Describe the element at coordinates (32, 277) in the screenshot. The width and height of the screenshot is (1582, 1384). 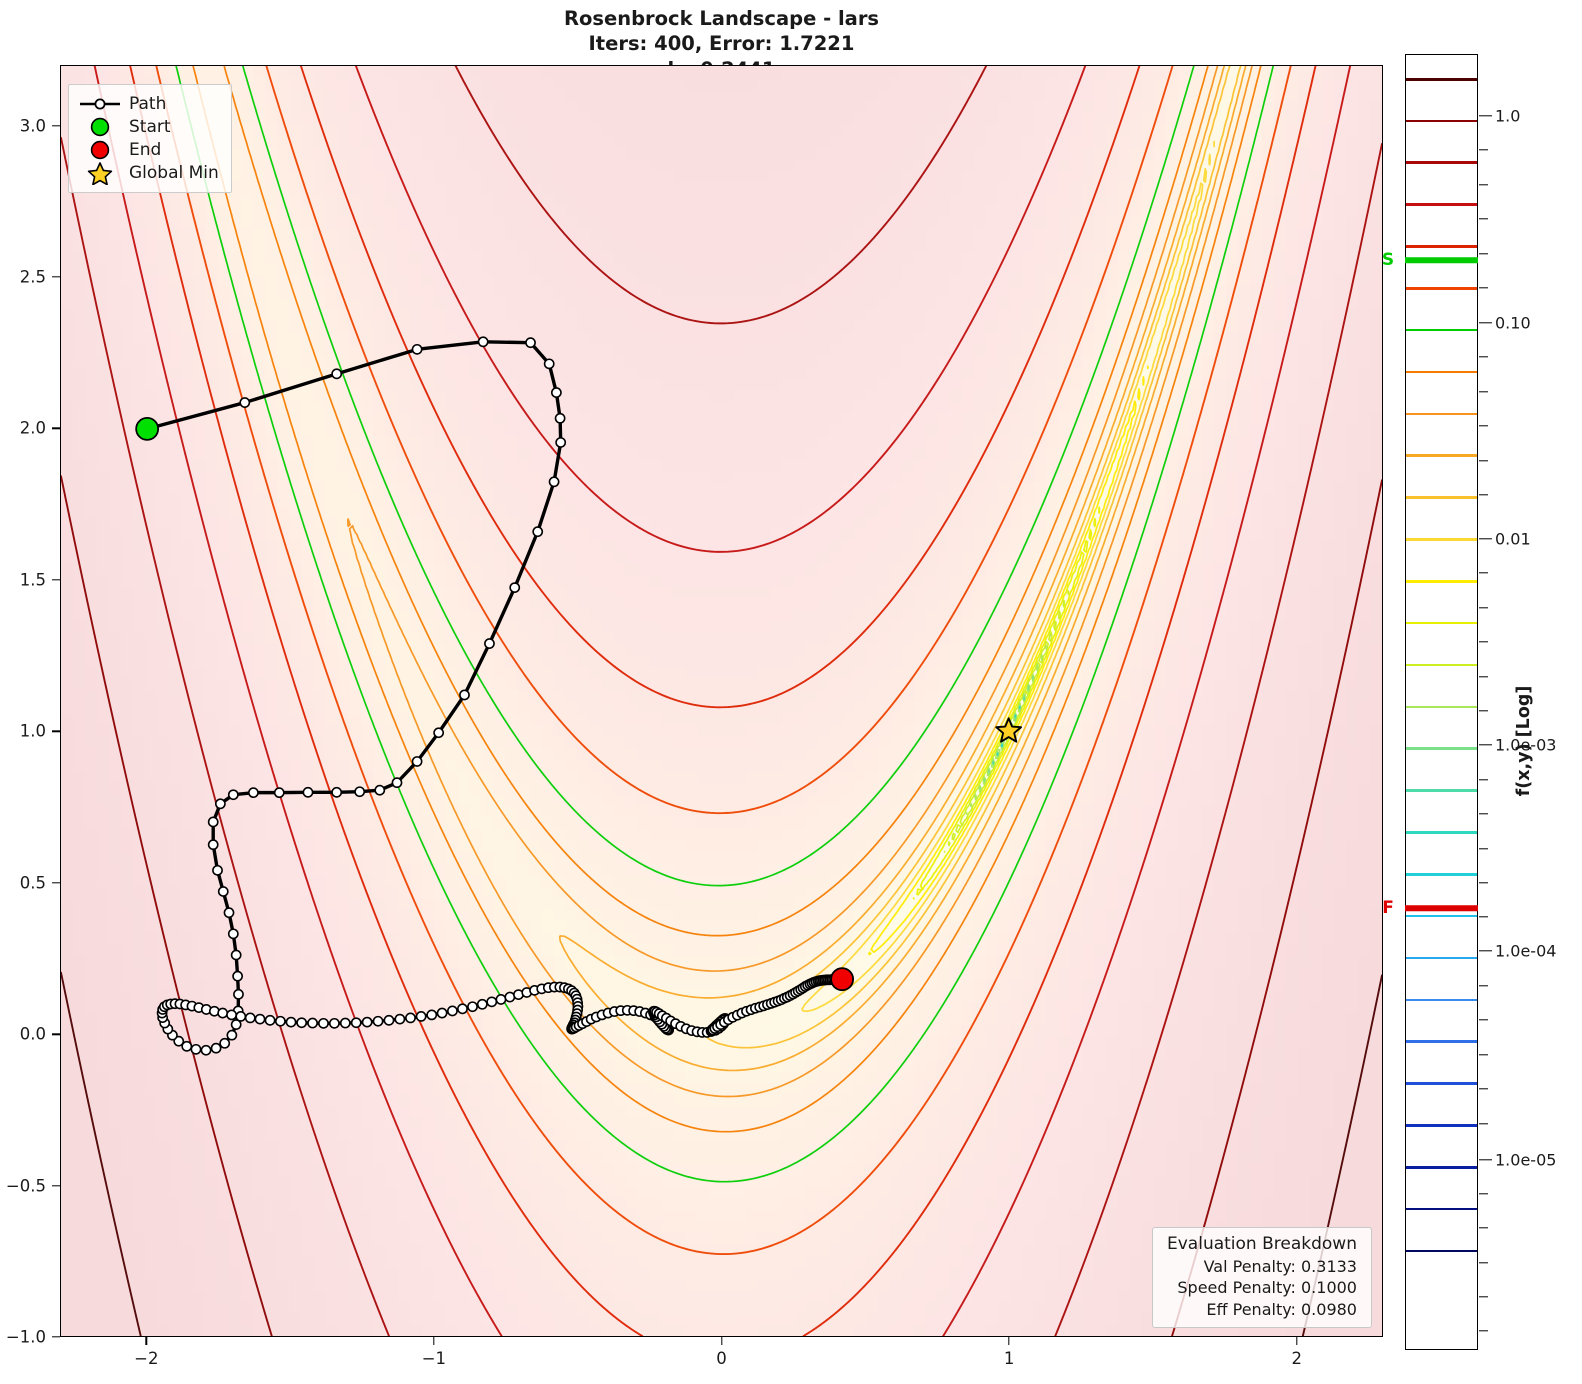
I see `y-tick-label: 2.5` at that location.